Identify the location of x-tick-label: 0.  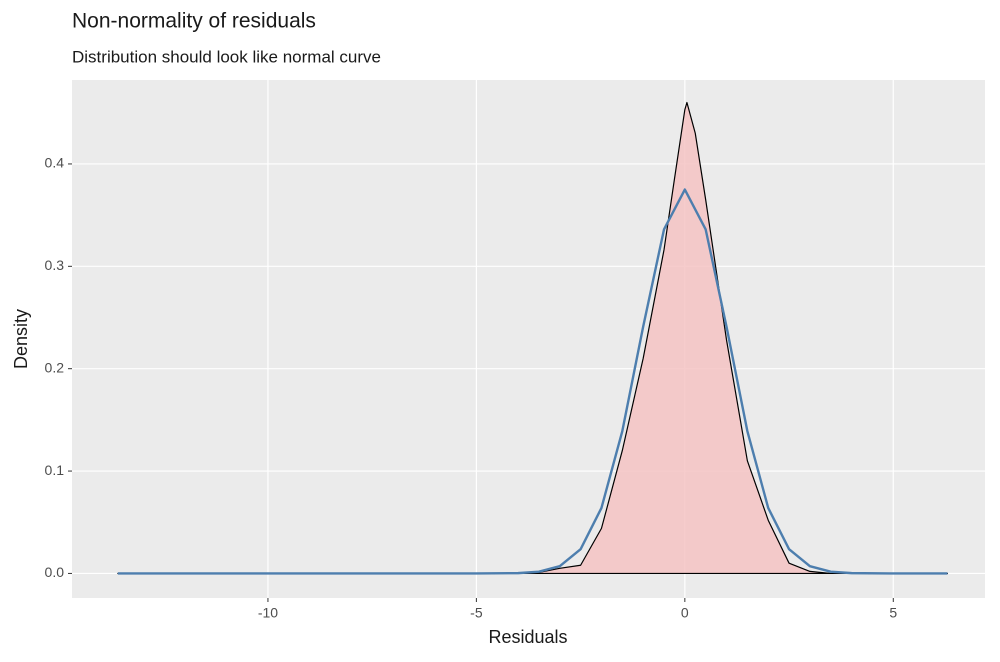
(685, 613).